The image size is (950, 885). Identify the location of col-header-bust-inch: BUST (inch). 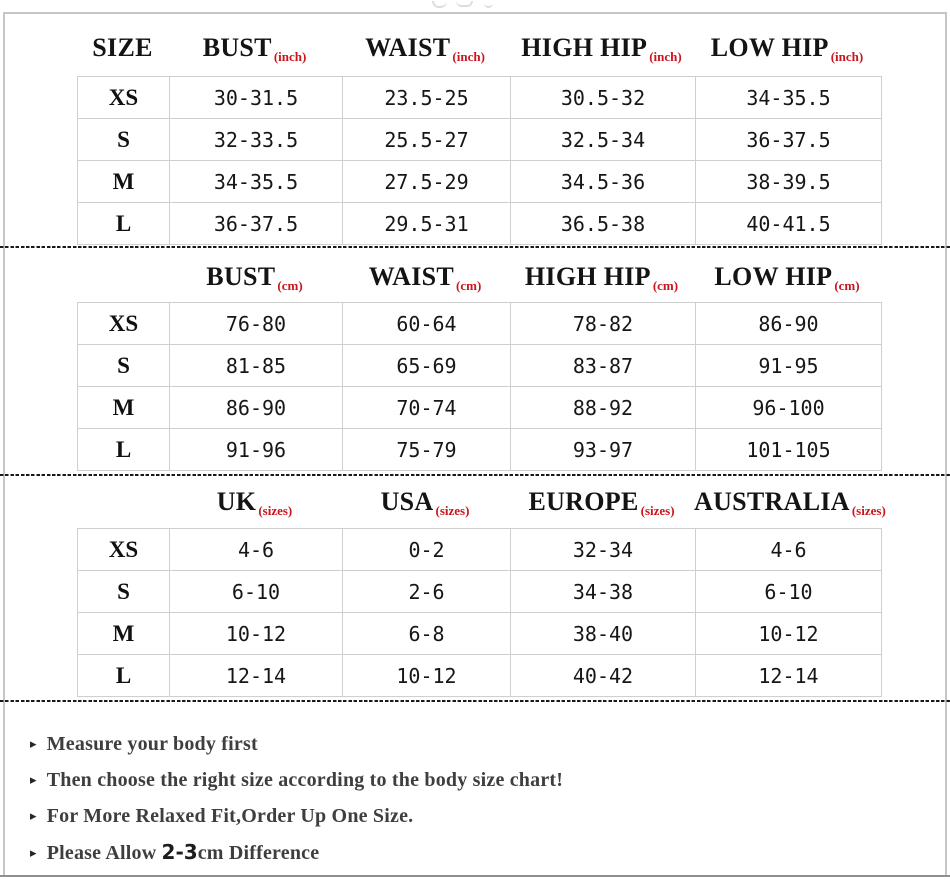
(254, 48).